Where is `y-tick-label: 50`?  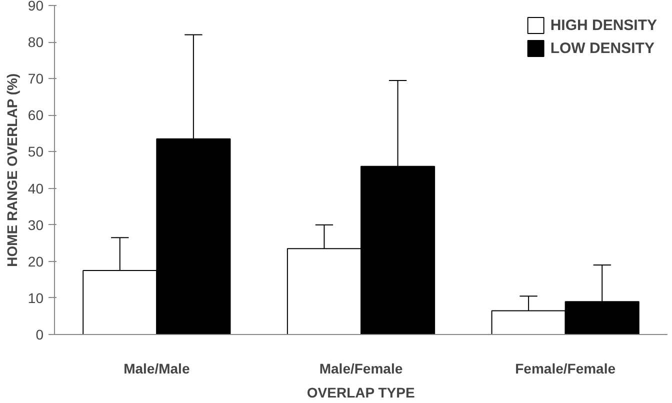 y-tick-label: 50 is located at coordinates (36, 152).